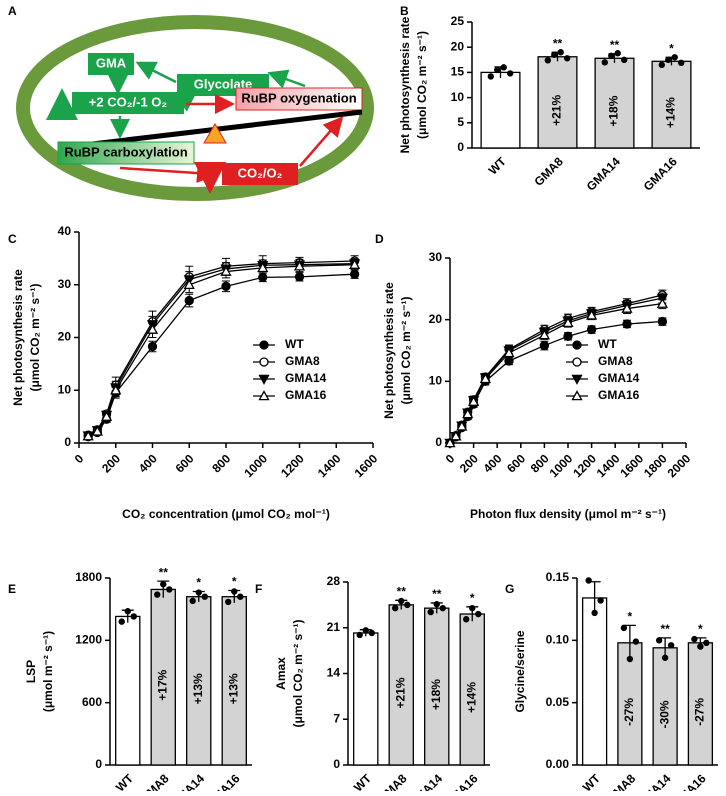 The width and height of the screenshot is (726, 796). I want to click on node-label: GMA, so click(111, 62).